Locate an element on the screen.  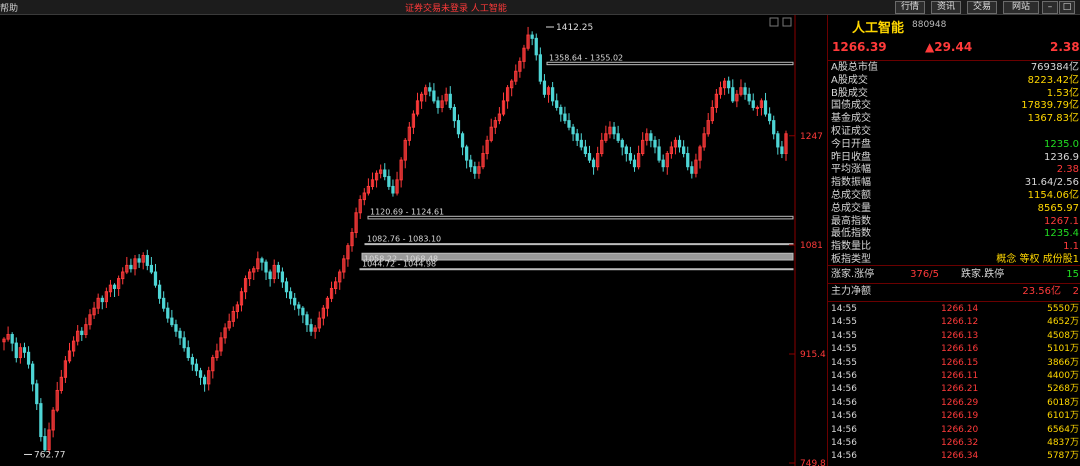
axis-label: 749.8 is located at coordinates (813, 462).